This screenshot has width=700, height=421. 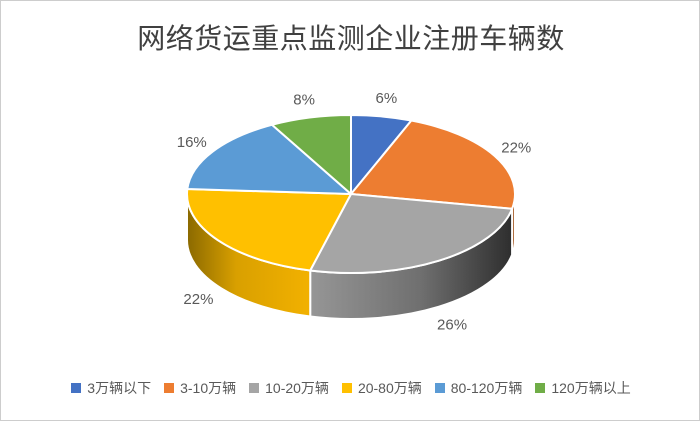 What do you see at coordinates (297, 388) in the screenshot?
I see `legend-label-2: 10-20万辆` at bounding box center [297, 388].